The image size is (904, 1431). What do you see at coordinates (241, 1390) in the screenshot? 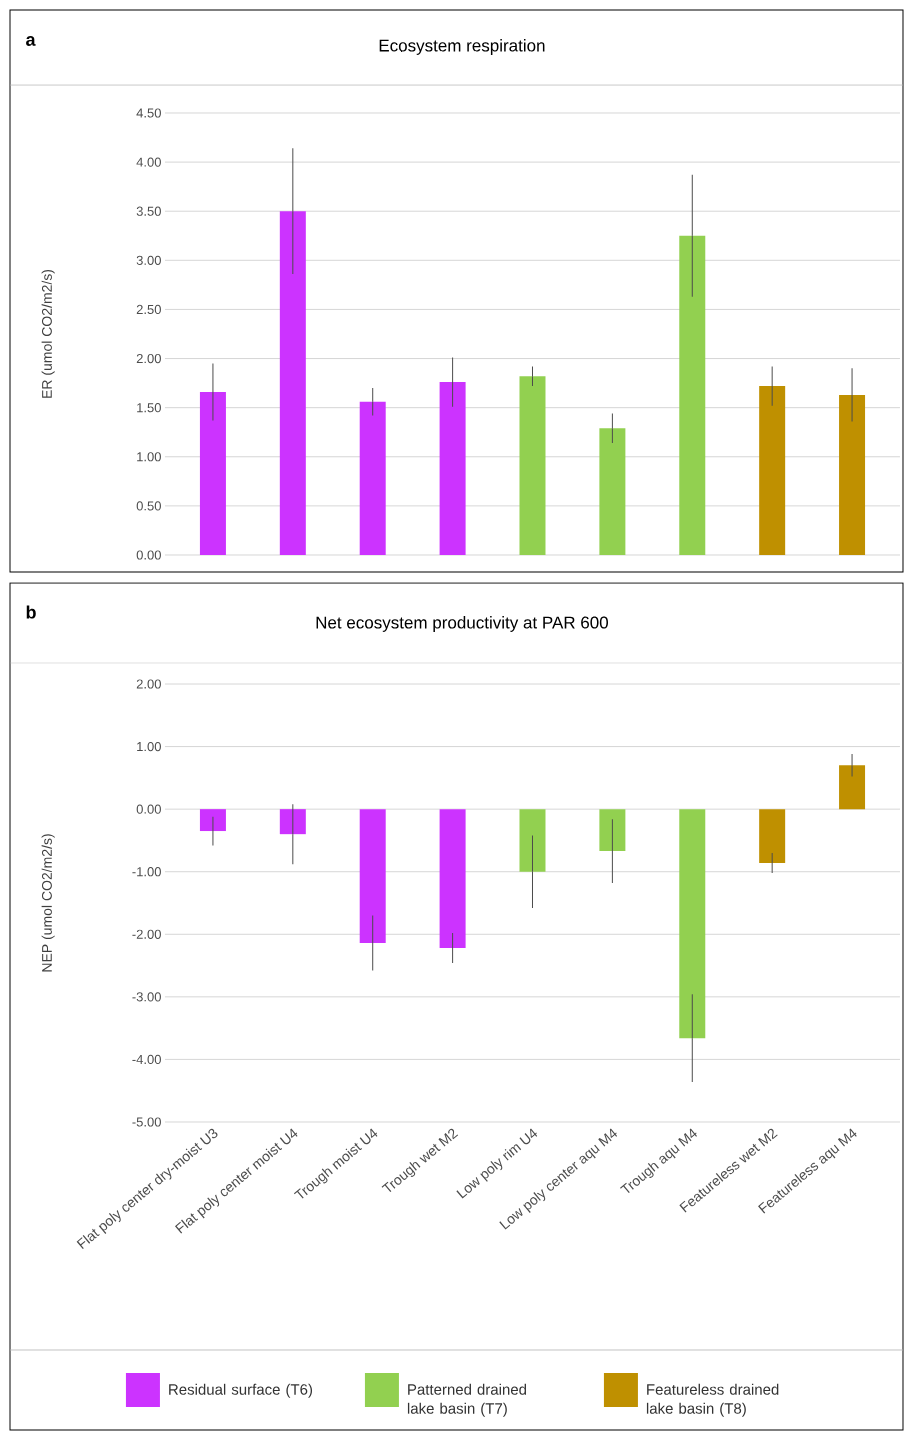
I see `legend-label: Residual surface (T6)` at bounding box center [241, 1390].